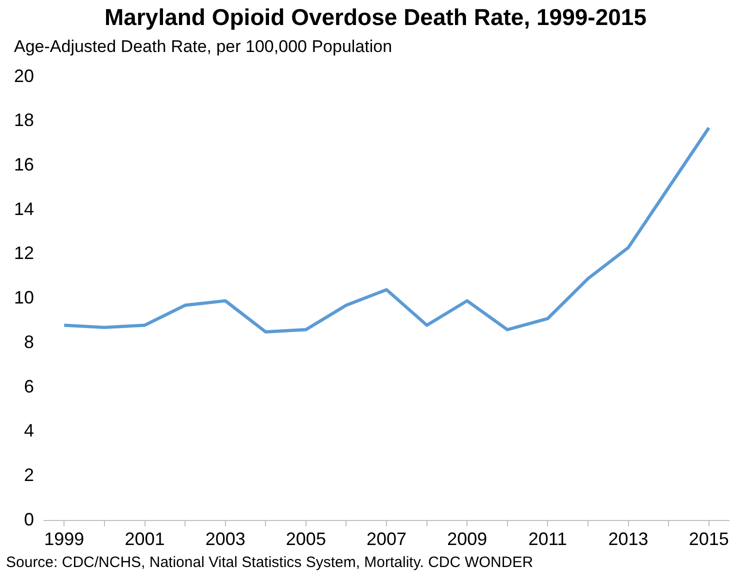 The image size is (751, 575). What do you see at coordinates (386, 539) in the screenshot?
I see `x-tick-label: 2007` at bounding box center [386, 539].